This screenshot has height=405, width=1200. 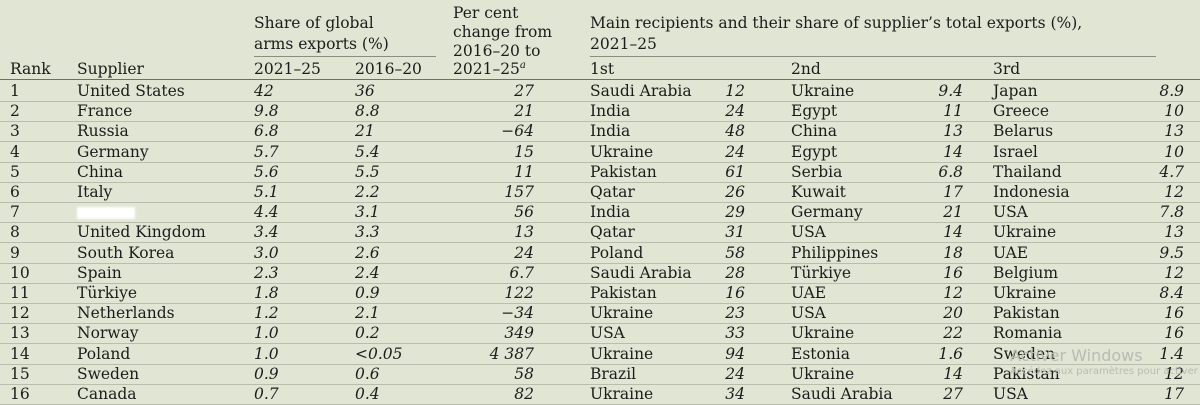 I want to click on cell-s21: 4.4, so click(x=266, y=212).